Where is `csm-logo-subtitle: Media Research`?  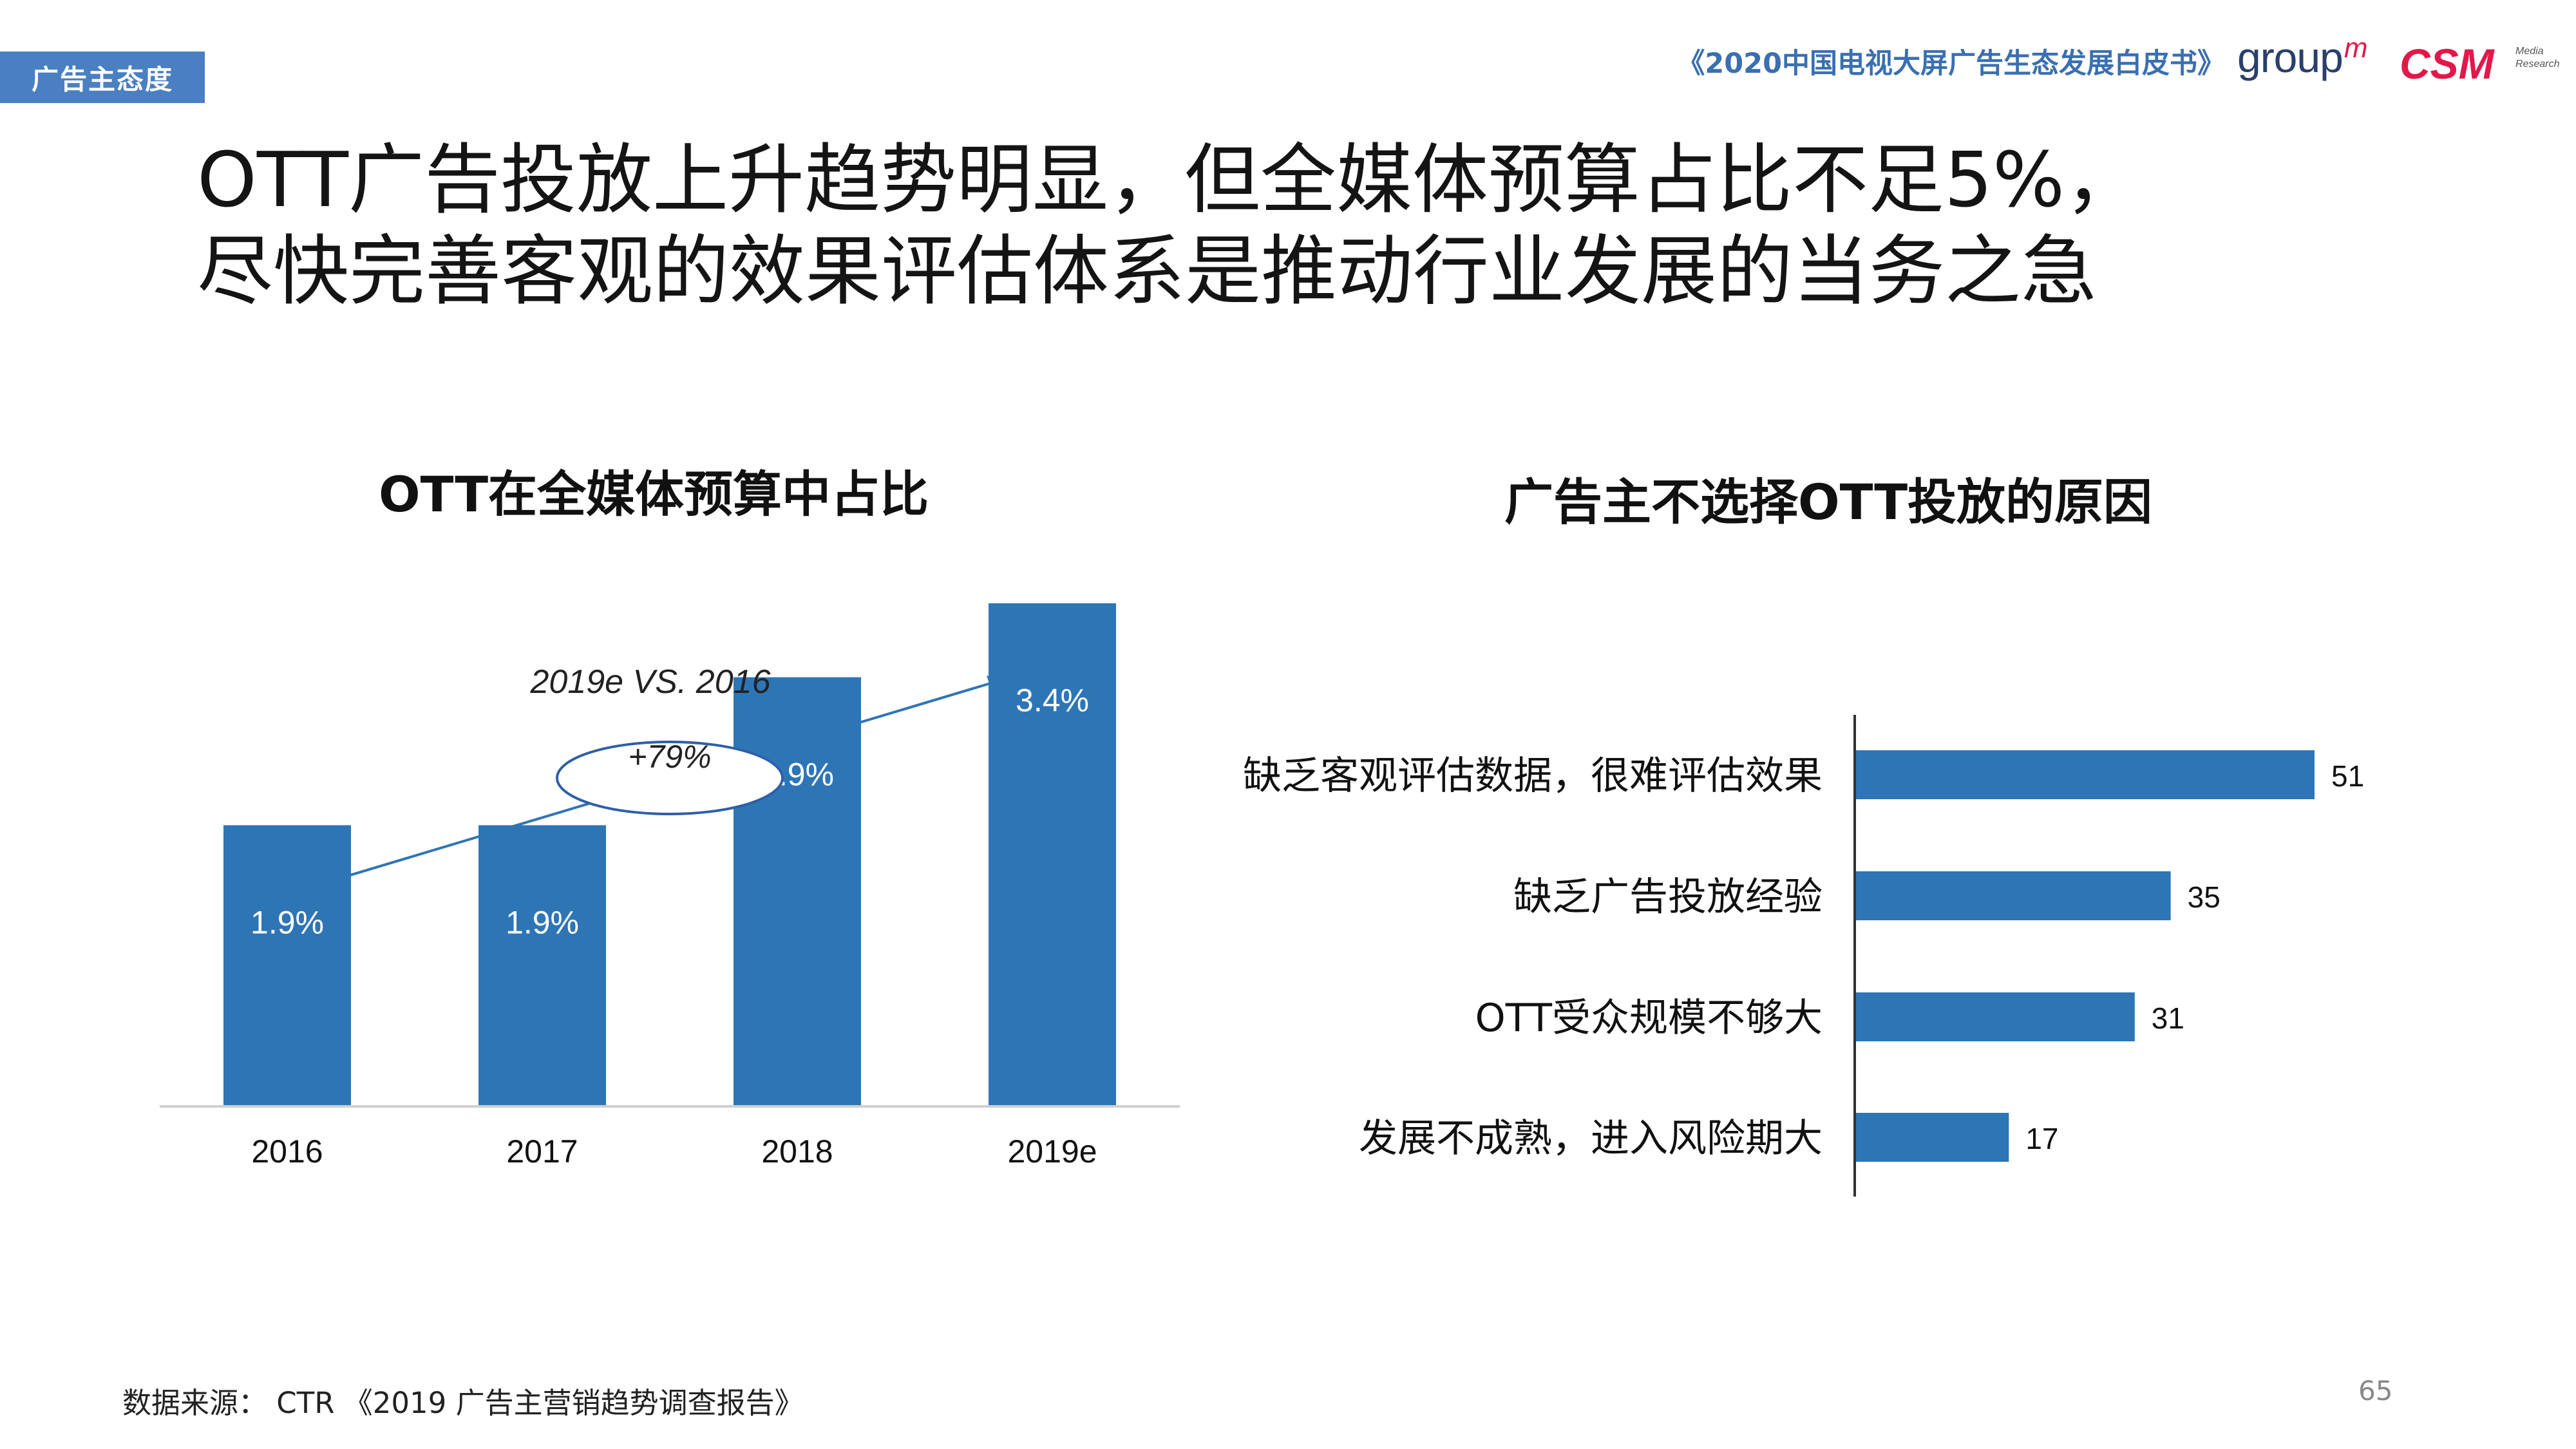
csm-logo-subtitle: Media Research is located at coordinates (2537, 58).